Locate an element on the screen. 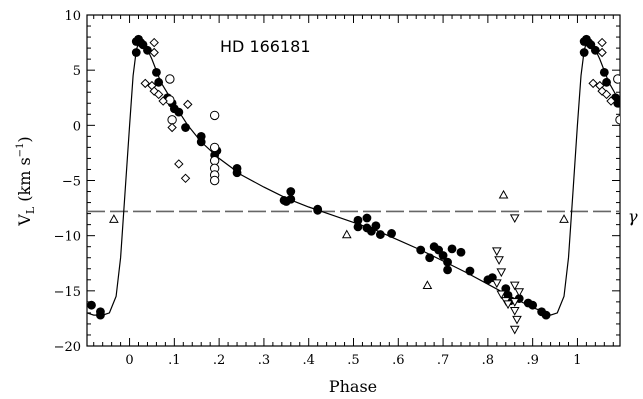  x-tick-label: .4 is located at coordinates (309, 360).